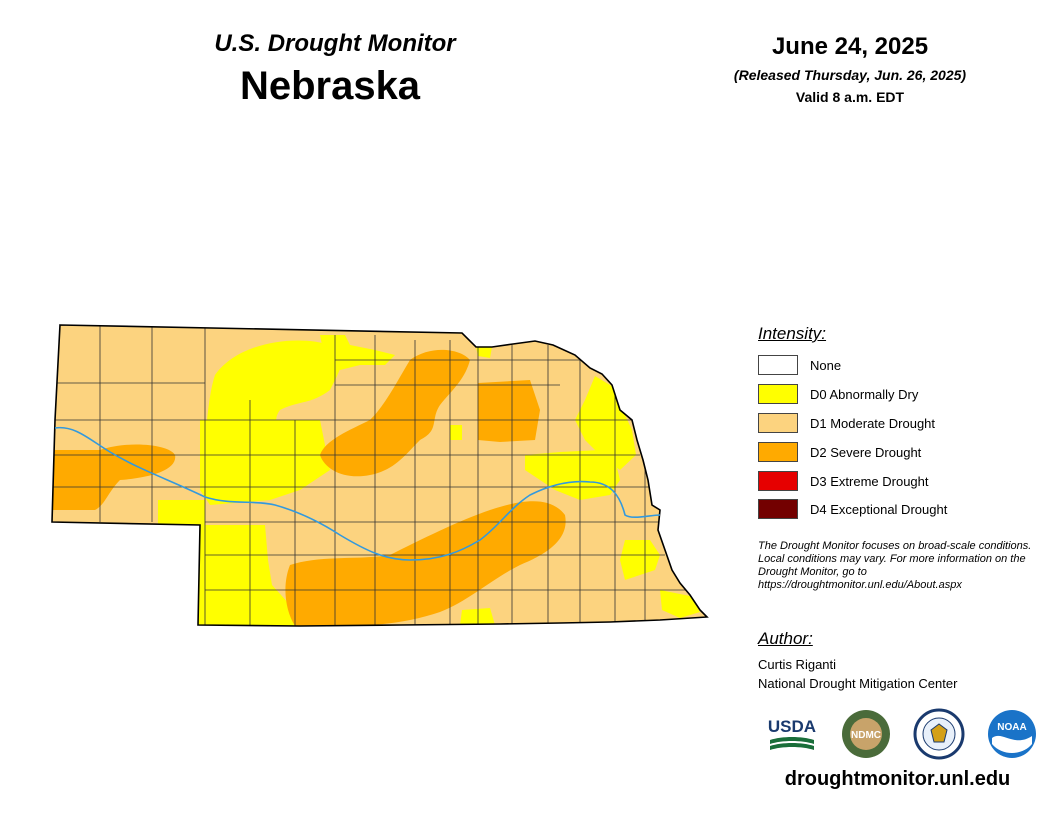 This screenshot has height=816, width=1056. Describe the element at coordinates (249, 575) in the screenshot. I see `d0-area-southwest` at that location.